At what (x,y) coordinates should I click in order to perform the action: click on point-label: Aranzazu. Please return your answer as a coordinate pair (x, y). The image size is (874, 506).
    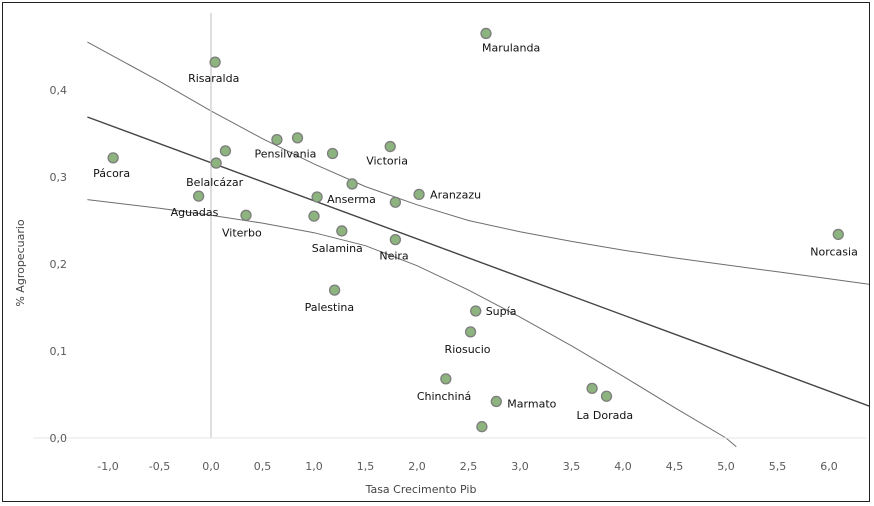
    Looking at the image, I should click on (455, 194).